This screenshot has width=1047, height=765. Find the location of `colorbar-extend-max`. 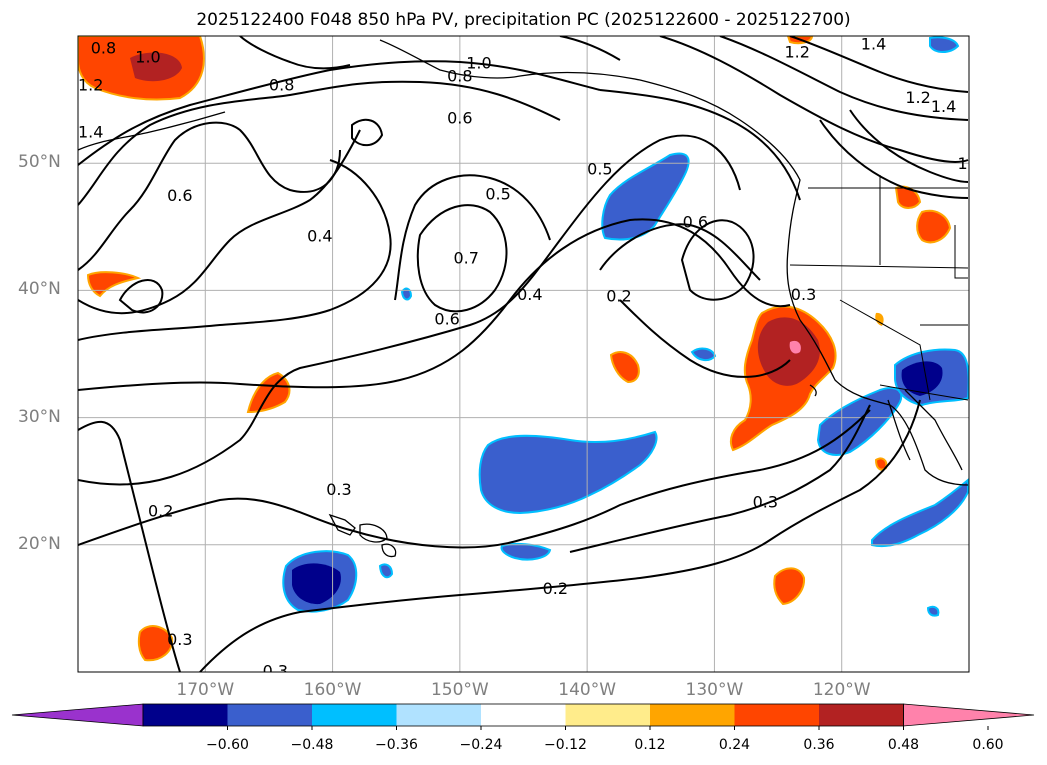

colorbar-extend-max is located at coordinates (969, 715).